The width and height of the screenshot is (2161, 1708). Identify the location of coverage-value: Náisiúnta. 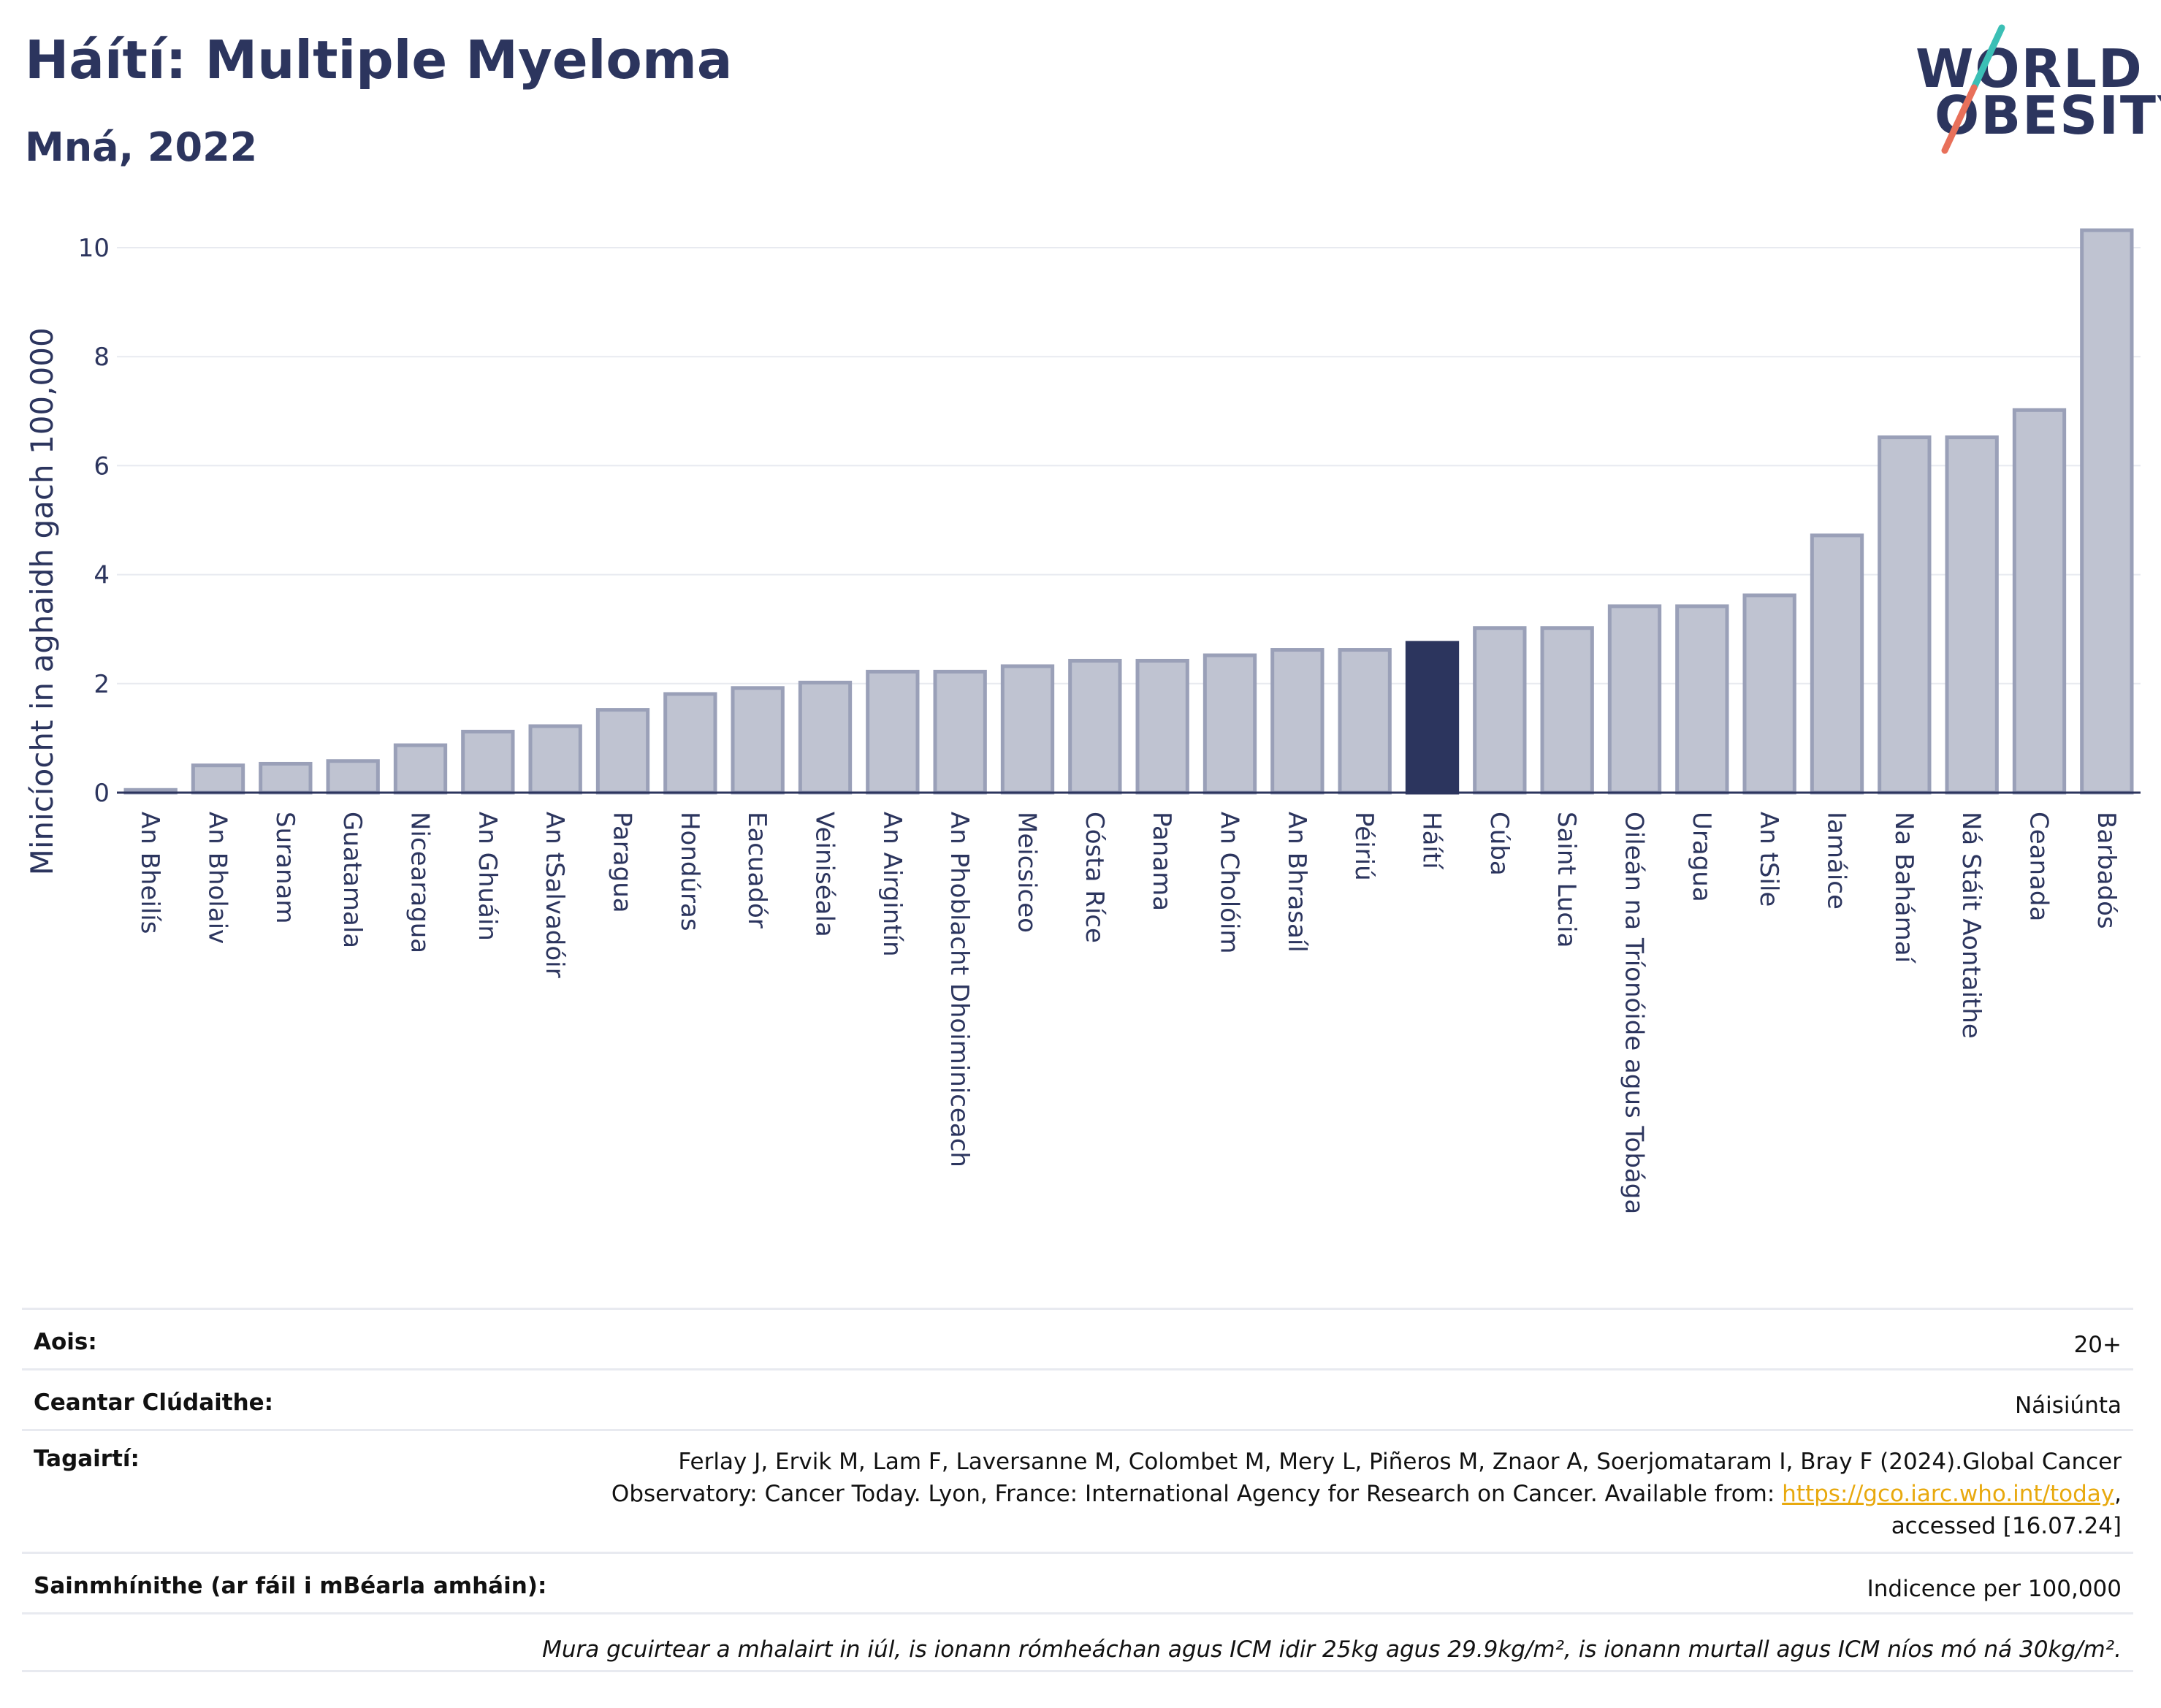
(2068, 1405).